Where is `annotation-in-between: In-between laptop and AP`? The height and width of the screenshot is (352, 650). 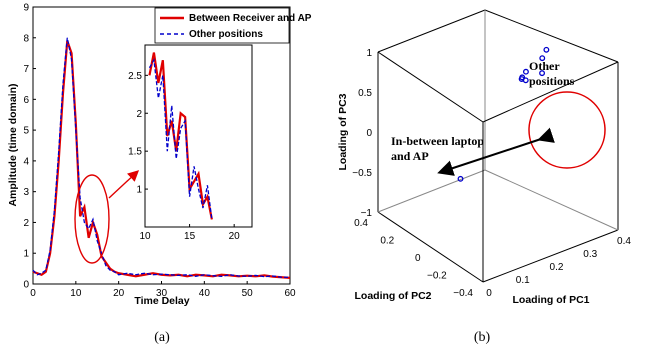 annotation-in-between: In-between laptop and AP is located at coordinates (439, 148).